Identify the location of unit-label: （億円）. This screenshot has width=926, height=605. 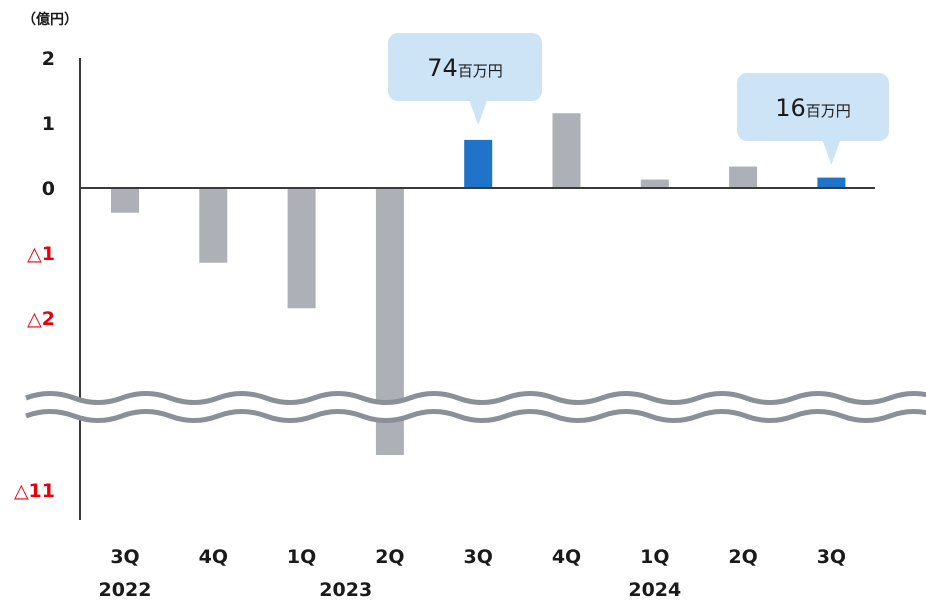
(50, 19).